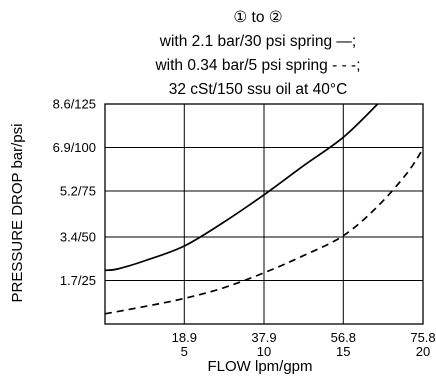  Describe the element at coordinates (74, 147) in the screenshot. I see `y-tick-label-3: 6.9/100` at that location.